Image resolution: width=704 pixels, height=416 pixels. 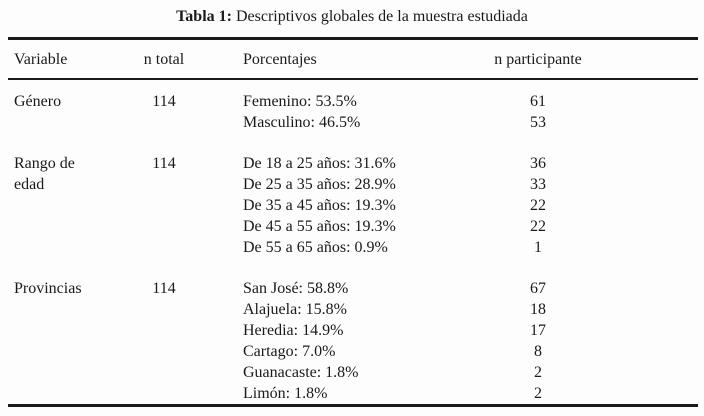 What do you see at coordinates (295, 309) in the screenshot?
I see `porcentaje-value: Alajuela: 15.8%` at bounding box center [295, 309].